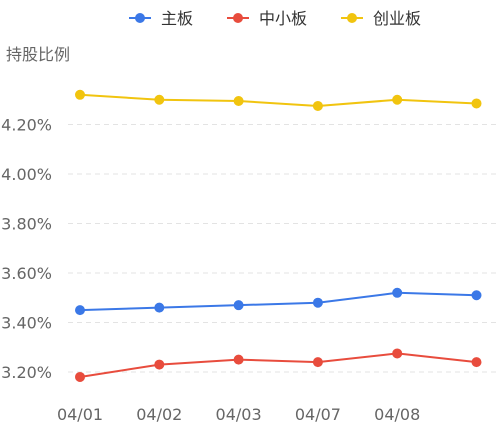 This screenshot has height=429, width=499. What do you see at coordinates (26, 224) in the screenshot?
I see `y-tick-label: 3.80%` at bounding box center [26, 224].